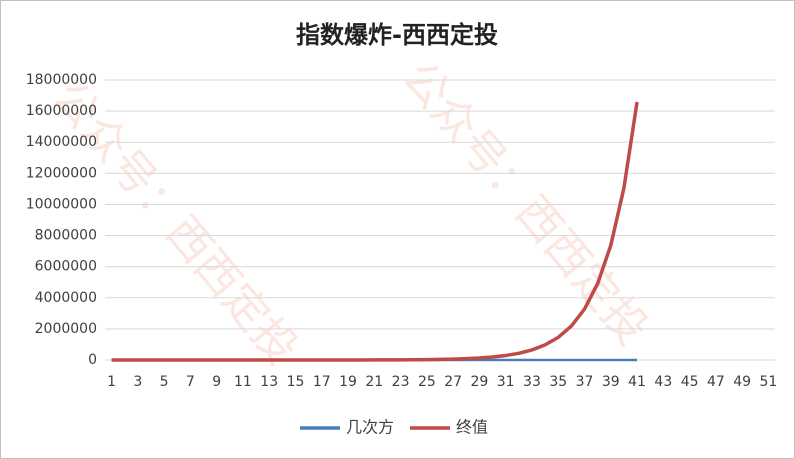  I want to click on x-tick-label: 5, so click(164, 382).